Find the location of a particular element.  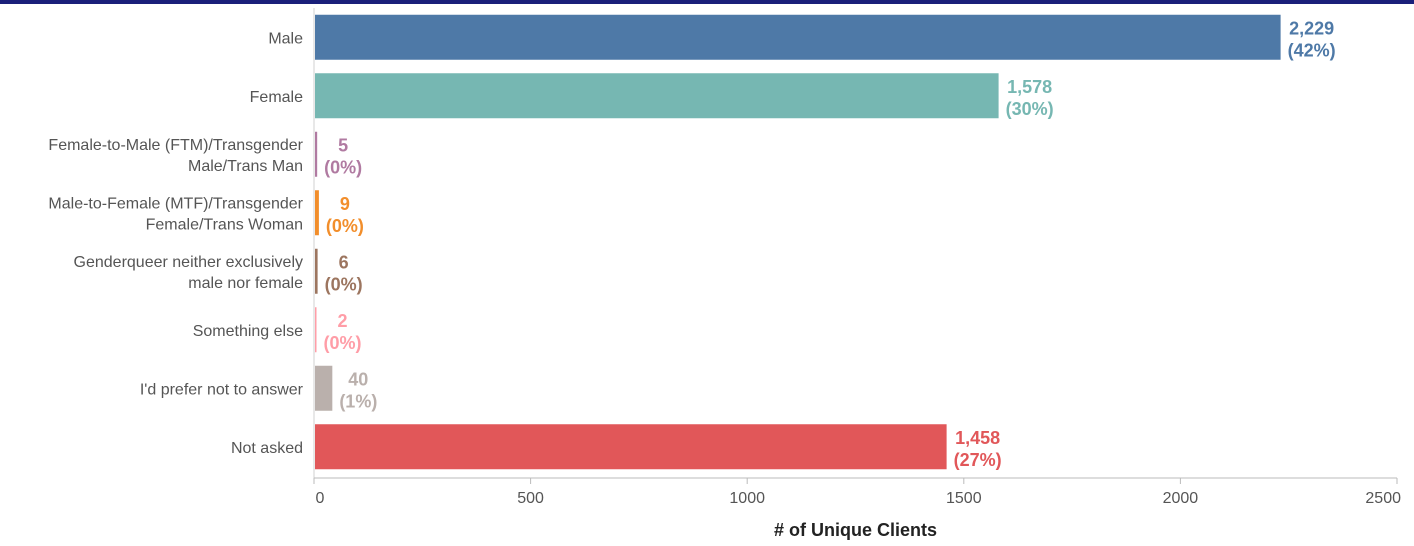

x-tick-label: 1500 is located at coordinates (964, 498).